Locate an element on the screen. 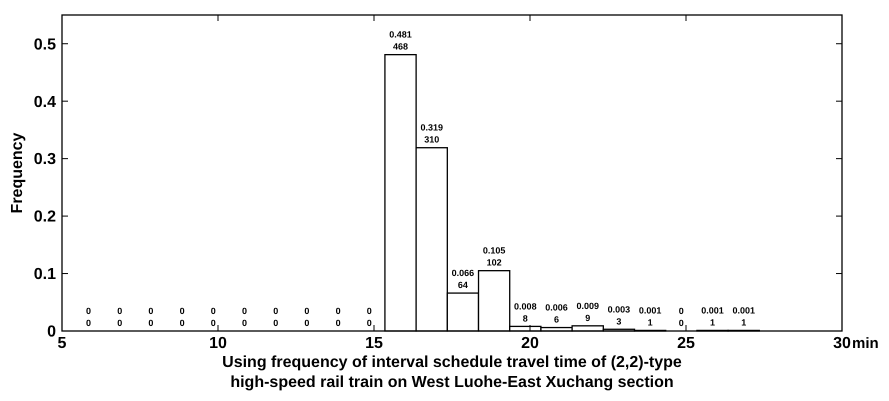  x-tick-label: 30 is located at coordinates (842, 343).